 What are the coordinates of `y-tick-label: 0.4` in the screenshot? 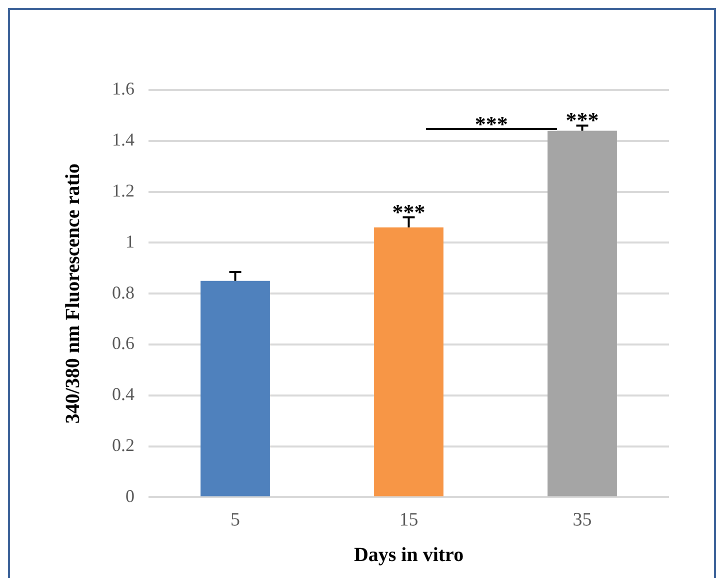 It's located at (123, 394).